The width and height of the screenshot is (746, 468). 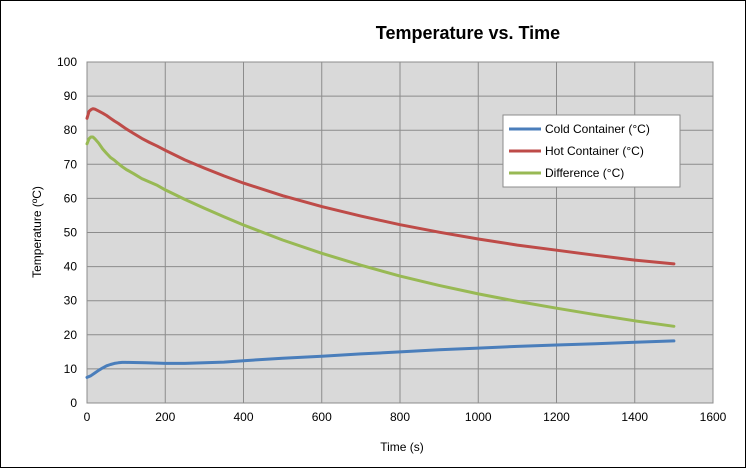 I want to click on y-tick-label: 40, so click(x=71, y=267).